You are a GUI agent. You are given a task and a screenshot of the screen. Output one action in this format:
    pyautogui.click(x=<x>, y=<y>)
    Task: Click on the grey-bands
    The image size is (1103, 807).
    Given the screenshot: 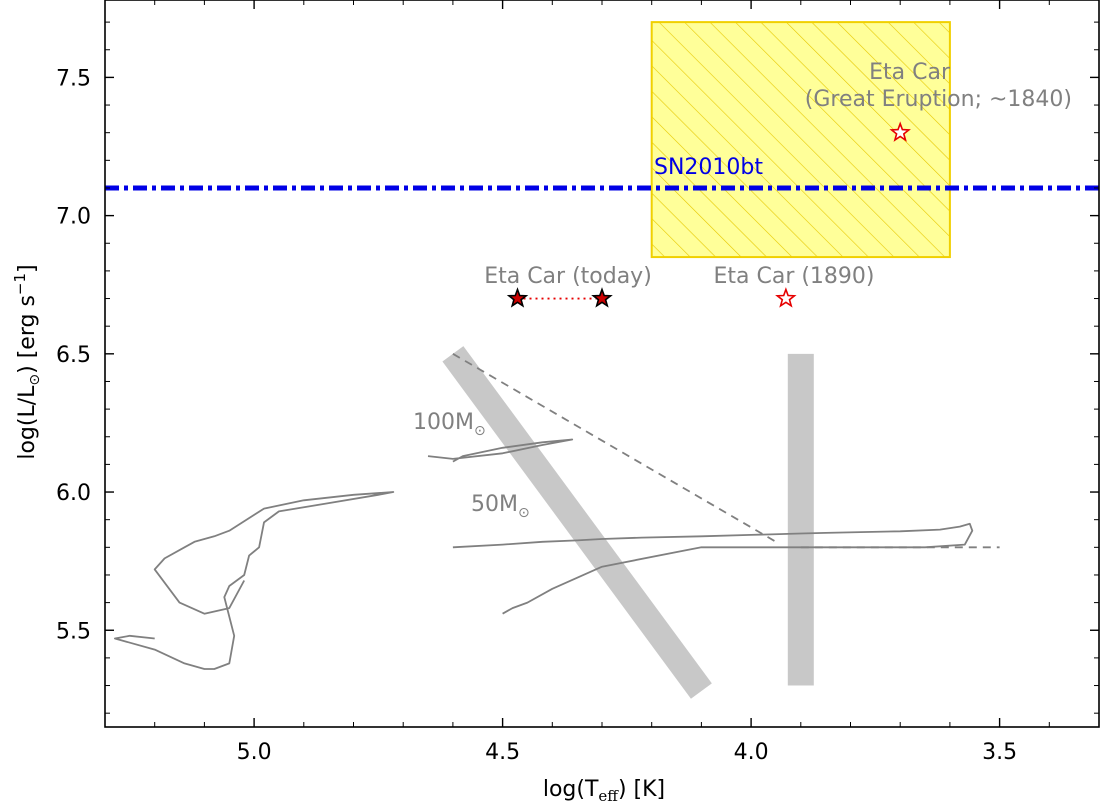 What is the action you would take?
    pyautogui.click(x=628, y=522)
    